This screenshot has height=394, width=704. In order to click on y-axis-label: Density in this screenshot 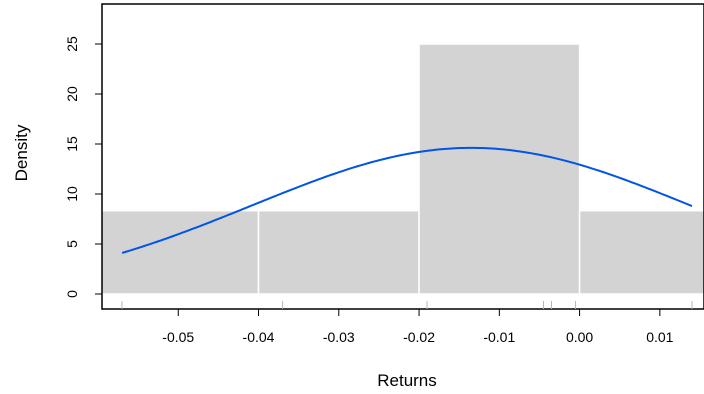, I will do `click(21, 152)`.